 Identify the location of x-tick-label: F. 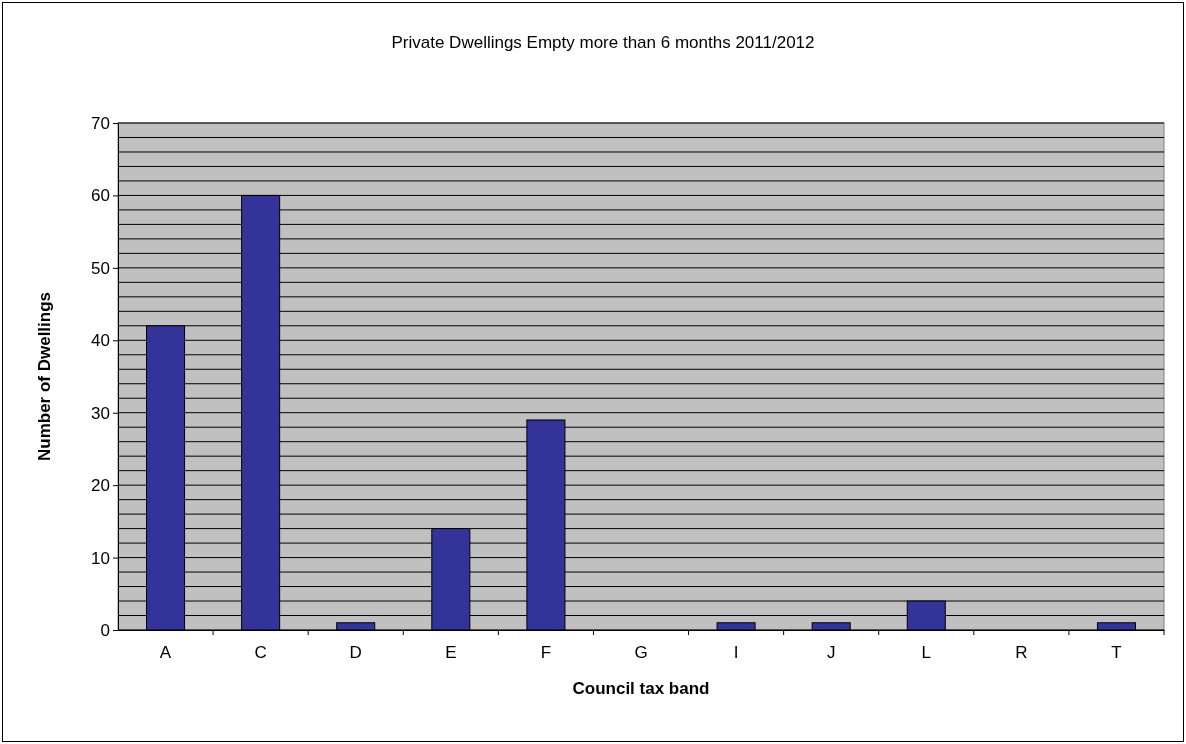
(546, 653).